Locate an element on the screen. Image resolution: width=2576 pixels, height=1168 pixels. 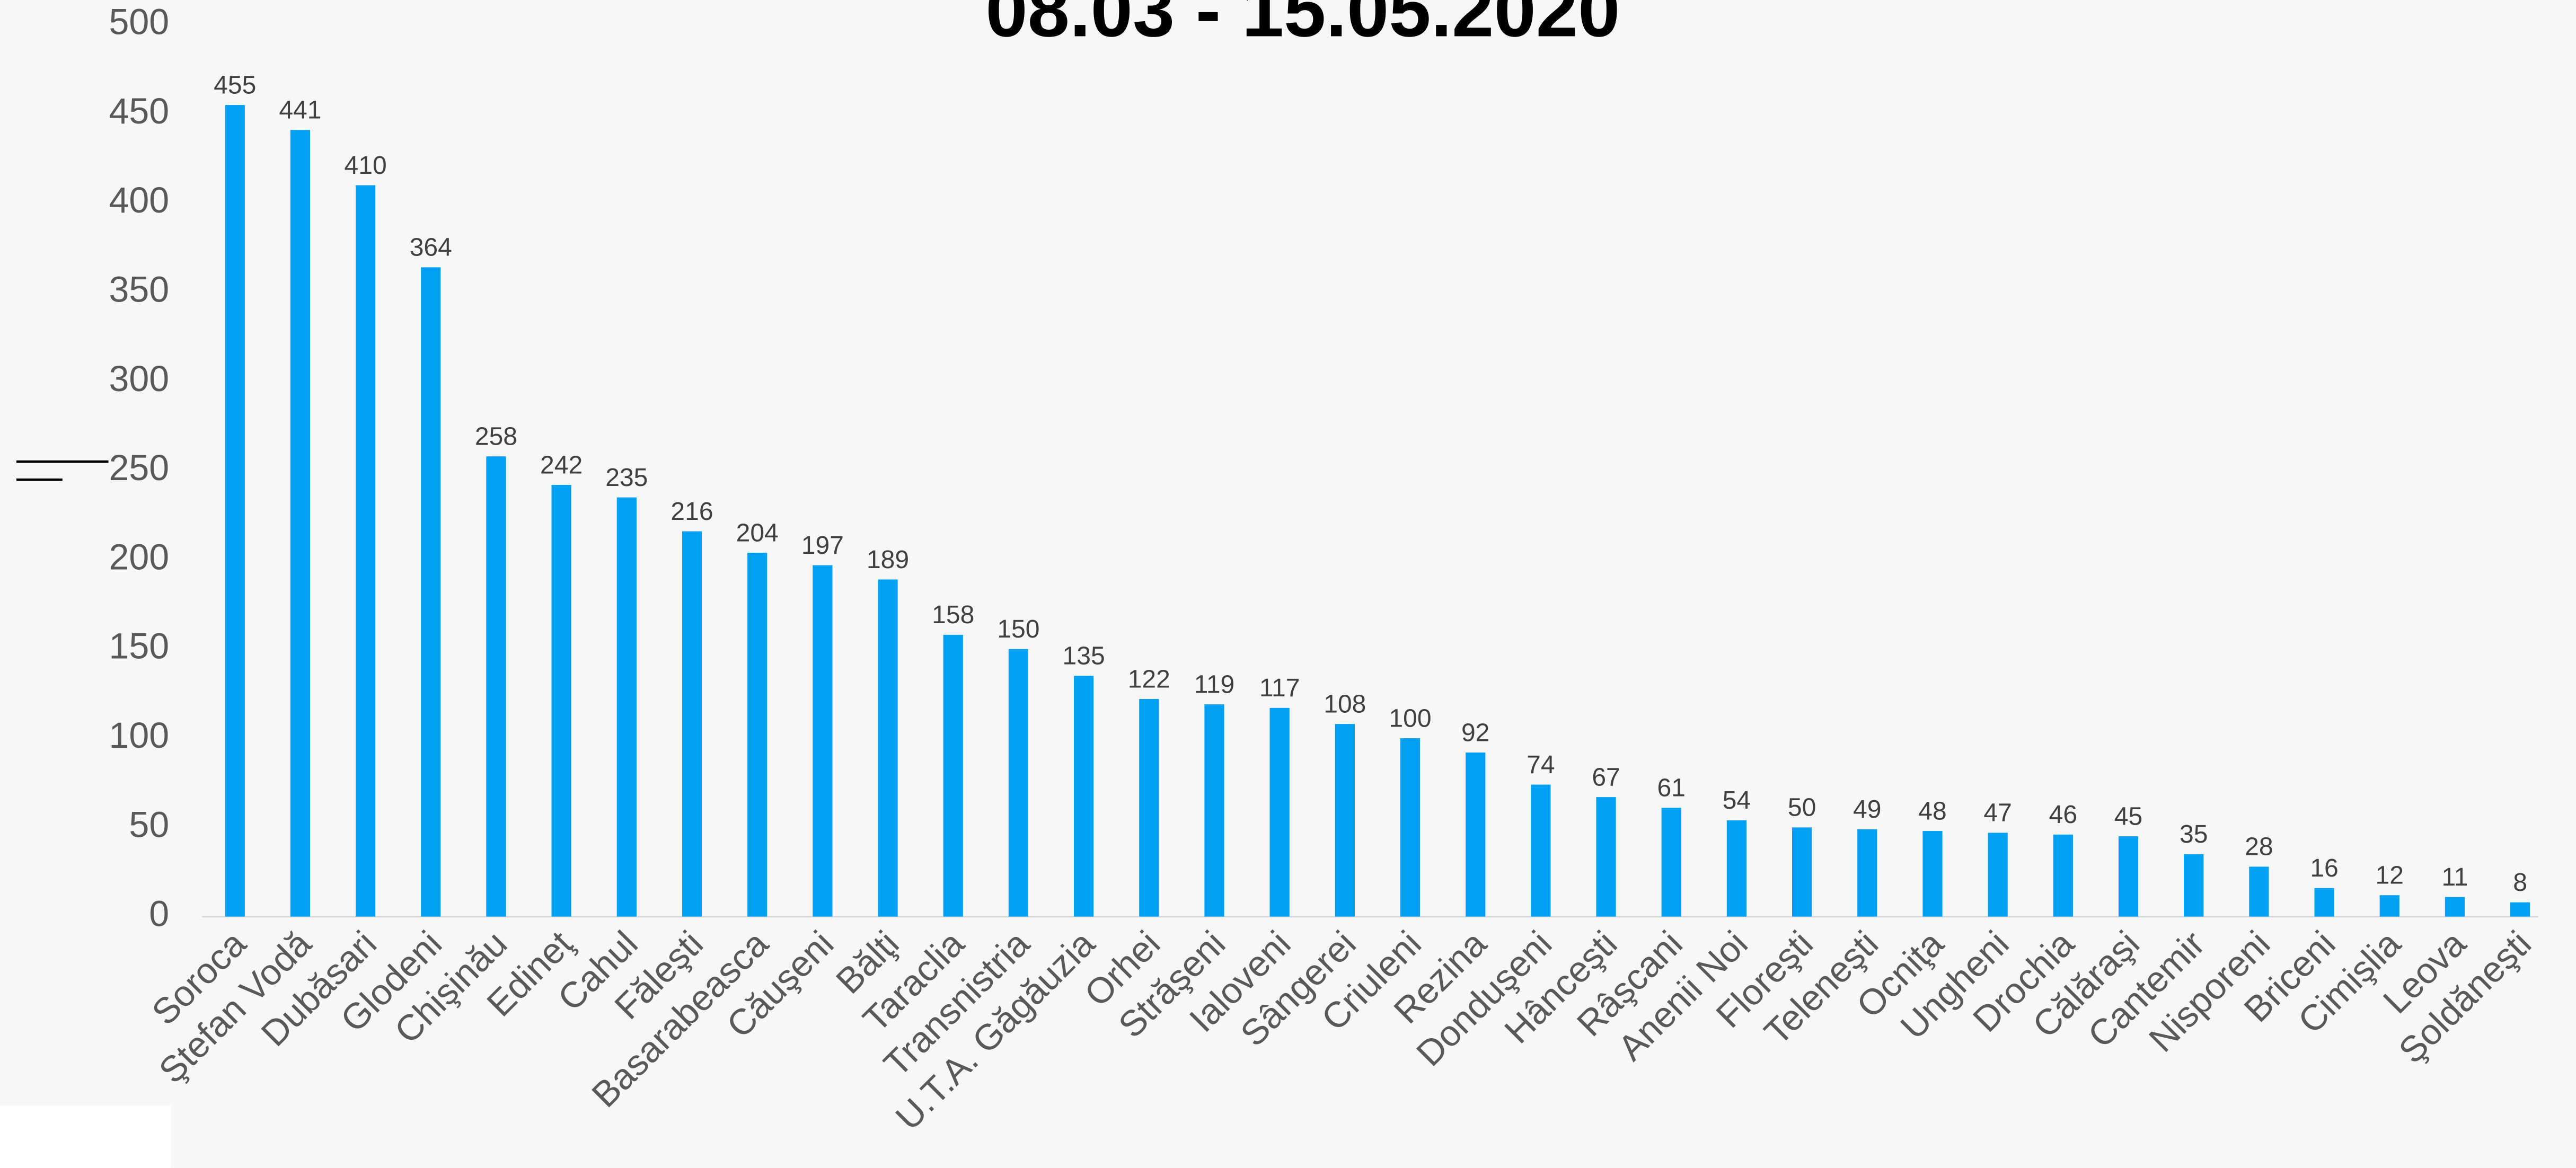
data-label: 48 is located at coordinates (1932, 811).